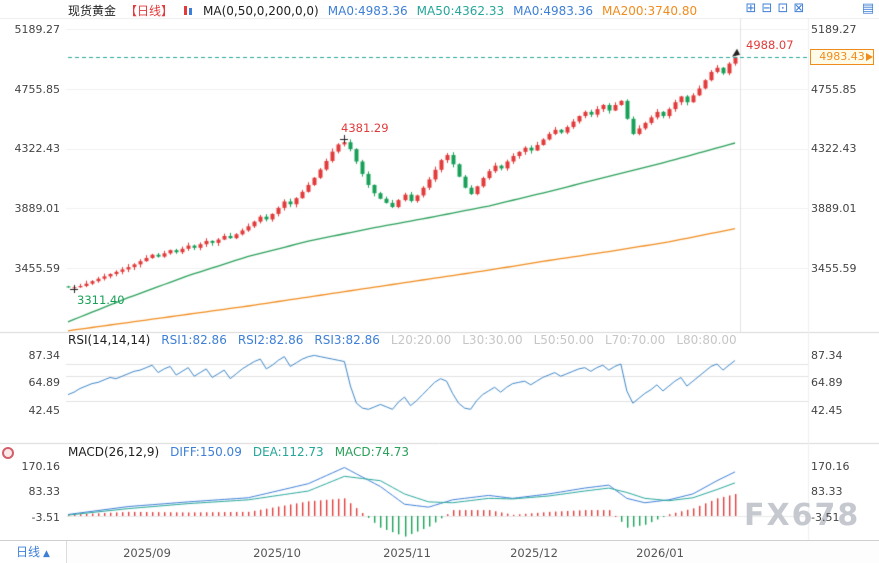  What do you see at coordinates (41, 466) in the screenshot?
I see `macd-axis-label-left: 170.16` at bounding box center [41, 466].